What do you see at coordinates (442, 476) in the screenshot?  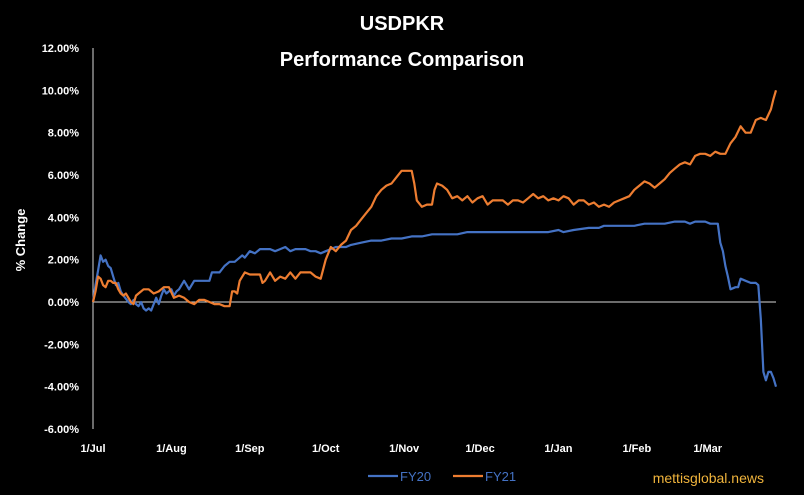 I see `legend: FY20 FY21` at bounding box center [442, 476].